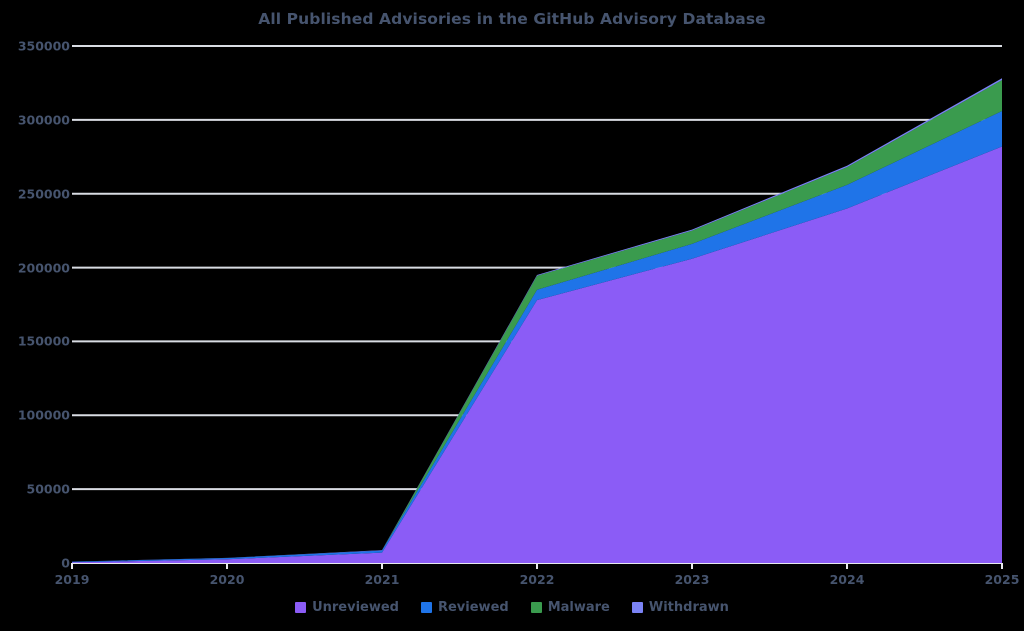 The height and width of the screenshot is (631, 1024). Describe the element at coordinates (227, 579) in the screenshot. I see `x-axis-tick-label: 2020` at that location.